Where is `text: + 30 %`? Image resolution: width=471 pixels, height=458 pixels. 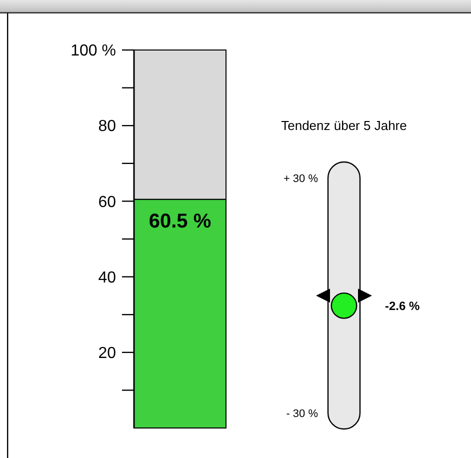
text: + 30 % is located at coordinates (300, 178).